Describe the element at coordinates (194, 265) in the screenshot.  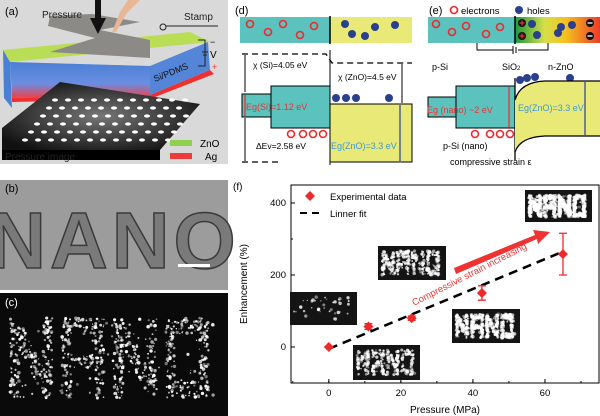
I see `scale-bar` at that location.